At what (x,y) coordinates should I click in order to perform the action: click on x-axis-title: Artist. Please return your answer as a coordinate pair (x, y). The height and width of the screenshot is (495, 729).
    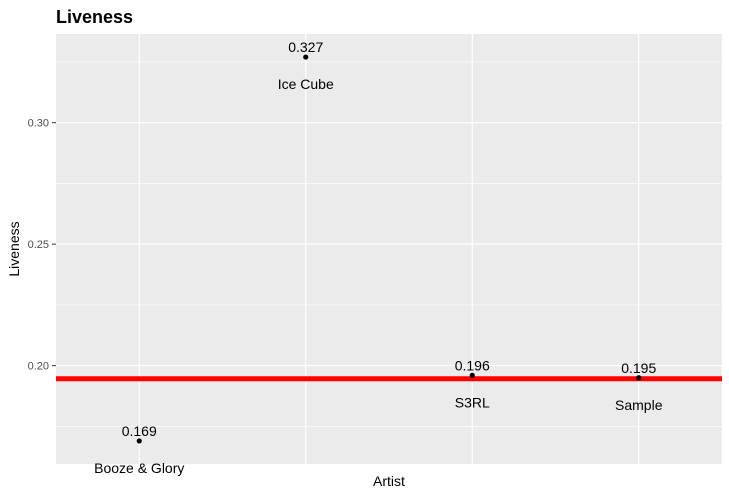
    Looking at the image, I should click on (389, 481).